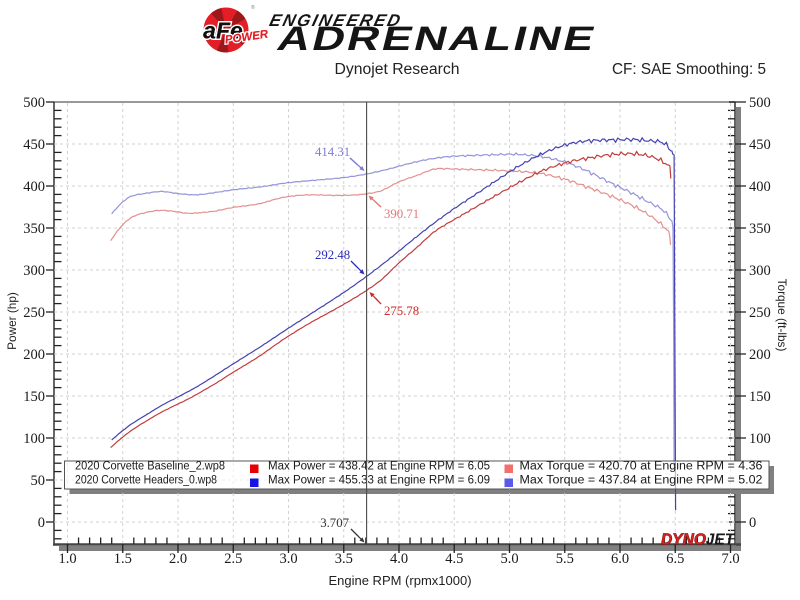  What do you see at coordinates (399, 580) in the screenshot?
I see `svg-text: Engine RPM (rpmx1000)` at bounding box center [399, 580].